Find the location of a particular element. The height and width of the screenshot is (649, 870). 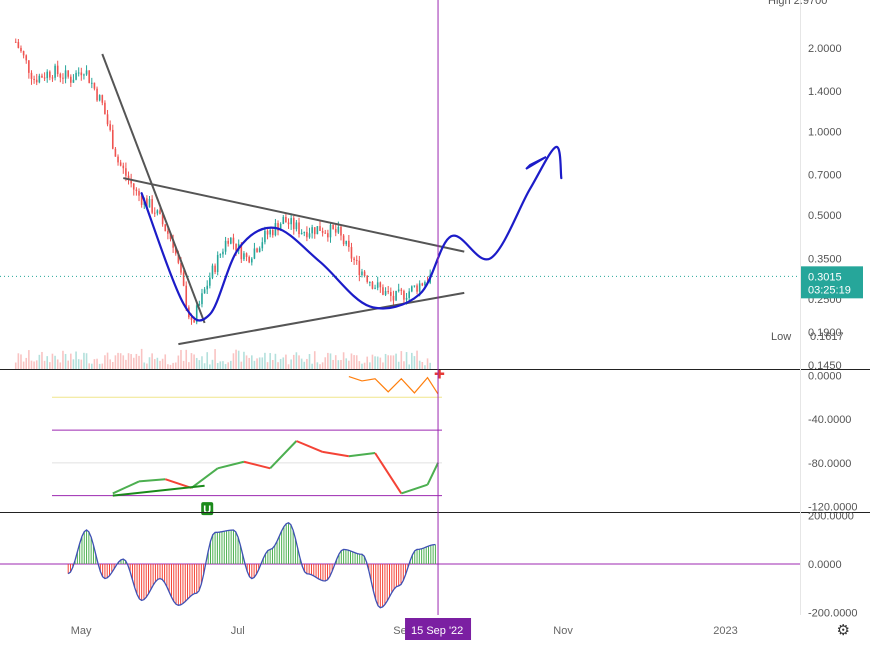

oscillator-tick-label: -80.0000 is located at coordinates (829, 464).